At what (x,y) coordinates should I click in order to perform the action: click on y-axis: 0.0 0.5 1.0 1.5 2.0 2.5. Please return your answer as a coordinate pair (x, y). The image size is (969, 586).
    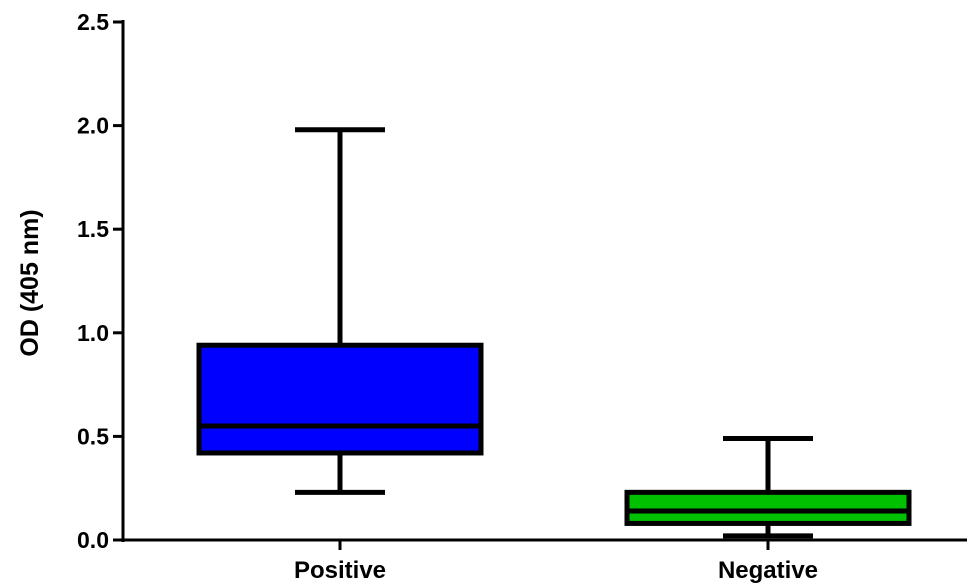
    Looking at the image, I should click on (101, 281).